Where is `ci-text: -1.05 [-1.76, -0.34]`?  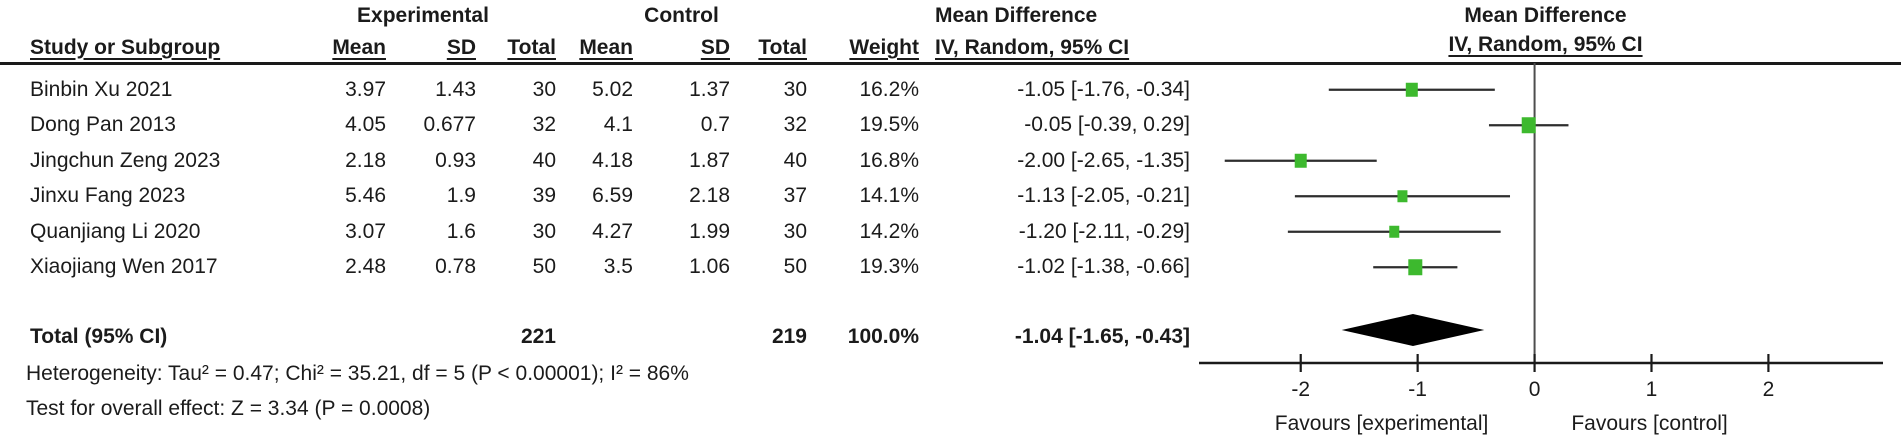
ci-text: -1.05 [-1.76, -0.34] is located at coordinates (1103, 89).